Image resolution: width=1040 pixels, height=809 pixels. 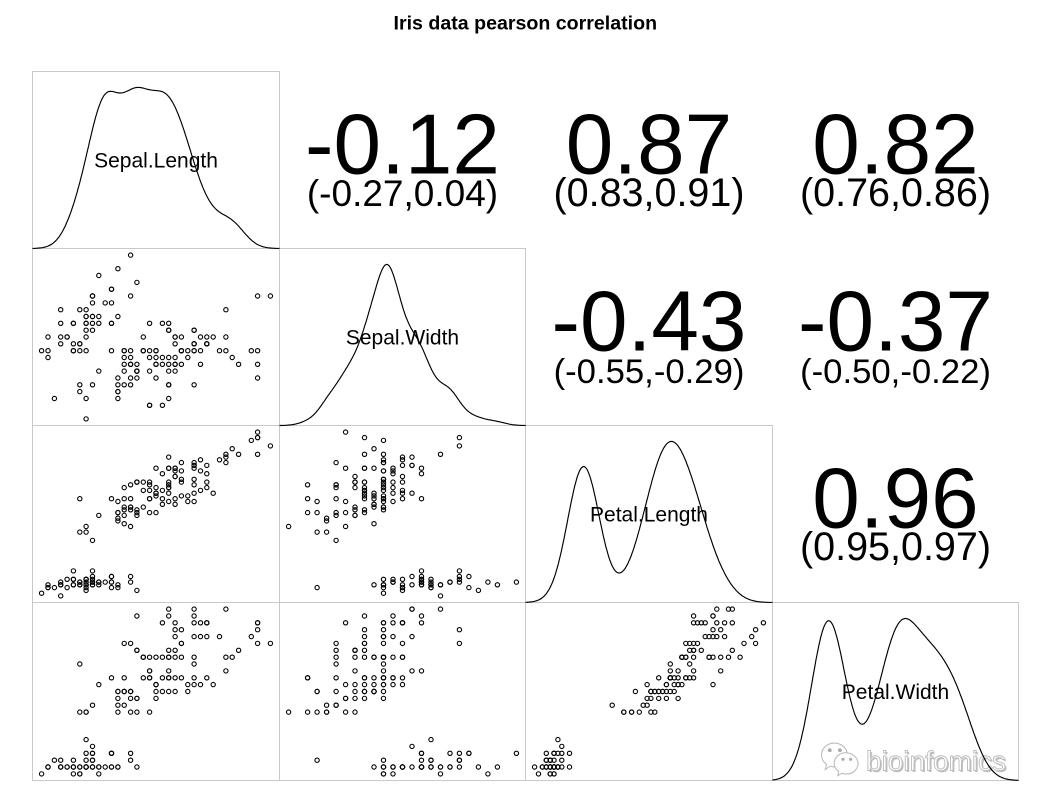 I want to click on svg-text: Sepal.Width, so click(x=402, y=337).